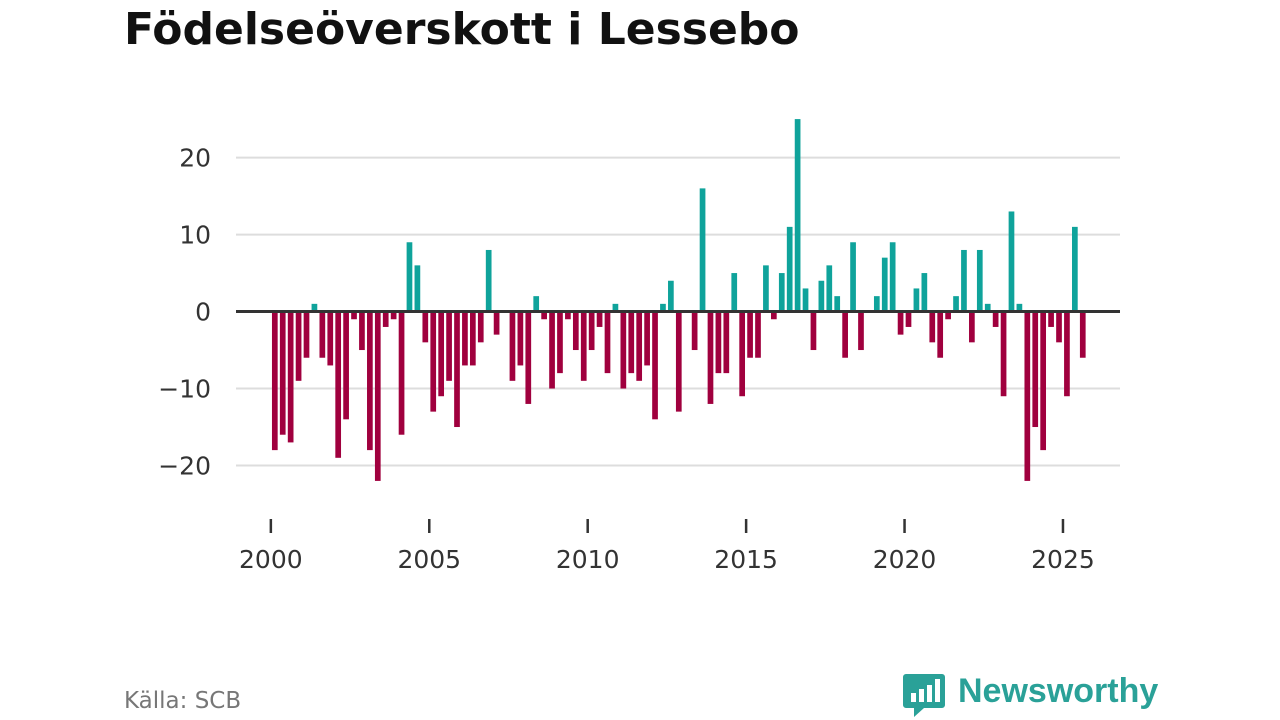  What do you see at coordinates (905, 559) in the screenshot?
I see `x-tick-label: 2020` at bounding box center [905, 559].